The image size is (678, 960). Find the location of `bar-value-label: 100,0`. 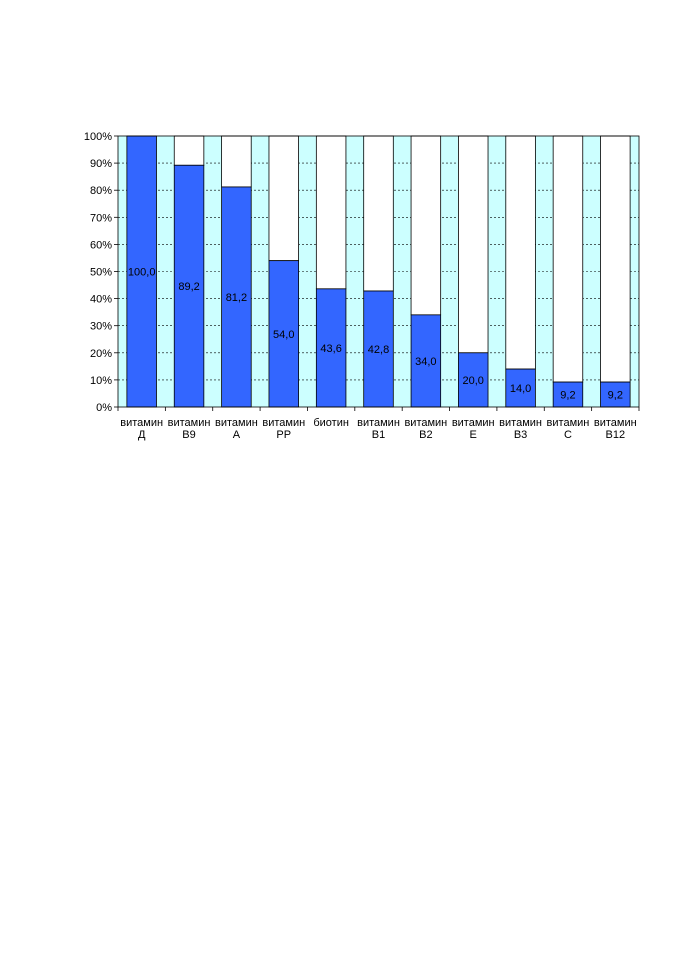

bar-value-label: 100,0 is located at coordinates (142, 273).